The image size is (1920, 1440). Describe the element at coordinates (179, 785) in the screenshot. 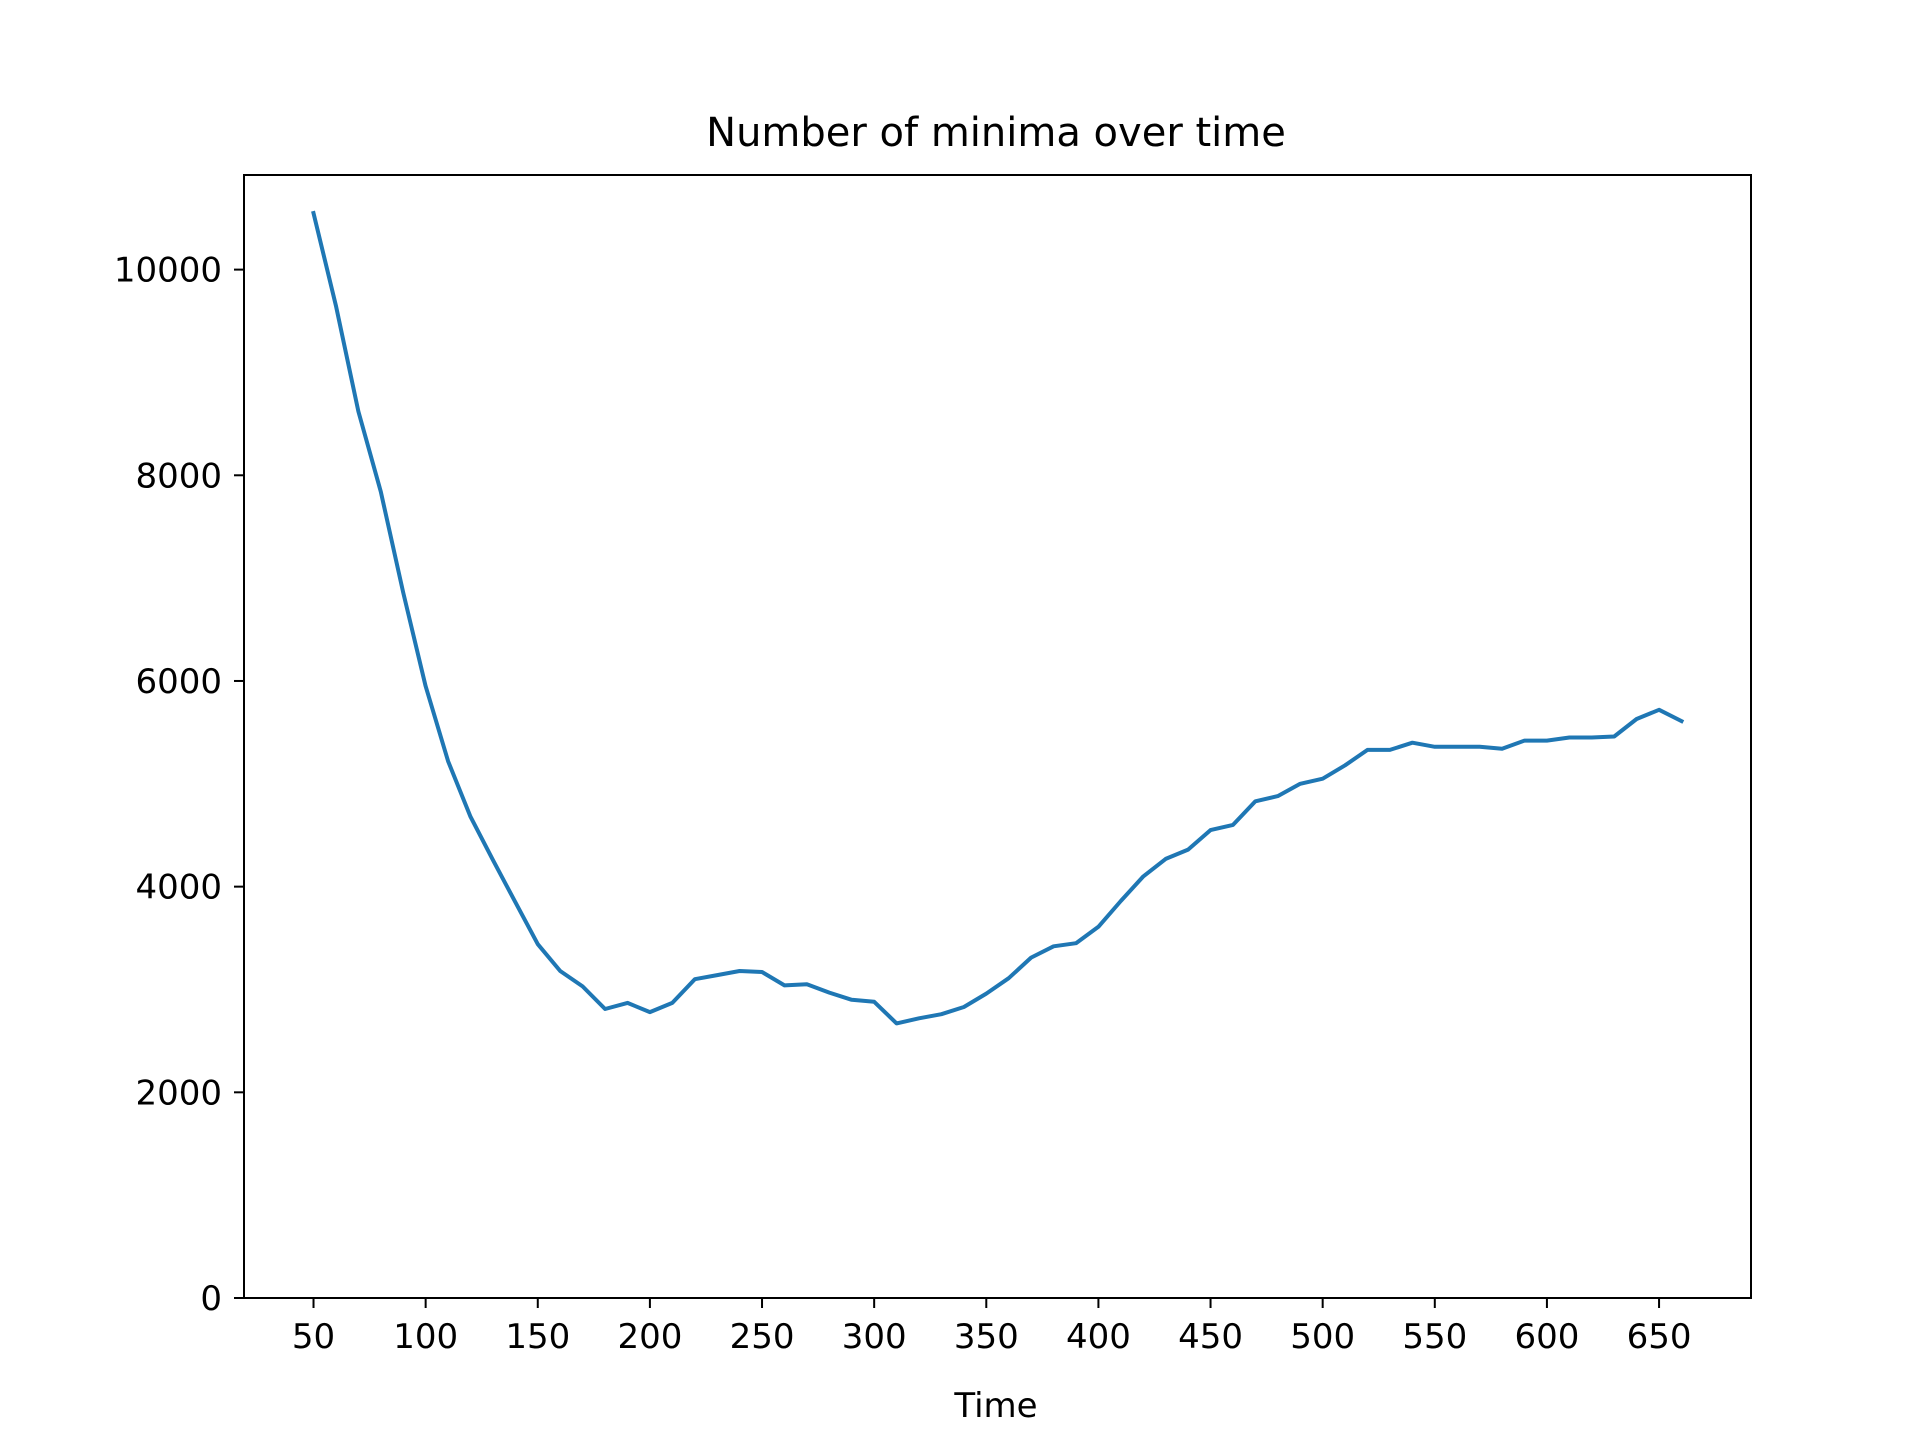

I see `y-axis: 0 2000 4000 6000 8000 10000` at that location.